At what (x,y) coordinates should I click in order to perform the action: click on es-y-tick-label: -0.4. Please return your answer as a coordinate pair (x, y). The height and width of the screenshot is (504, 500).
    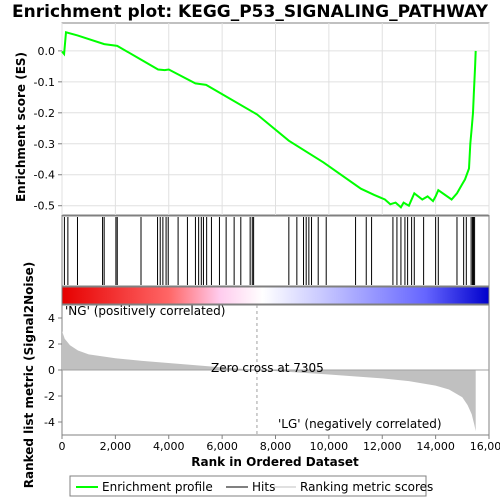
    Looking at the image, I should click on (44, 175).